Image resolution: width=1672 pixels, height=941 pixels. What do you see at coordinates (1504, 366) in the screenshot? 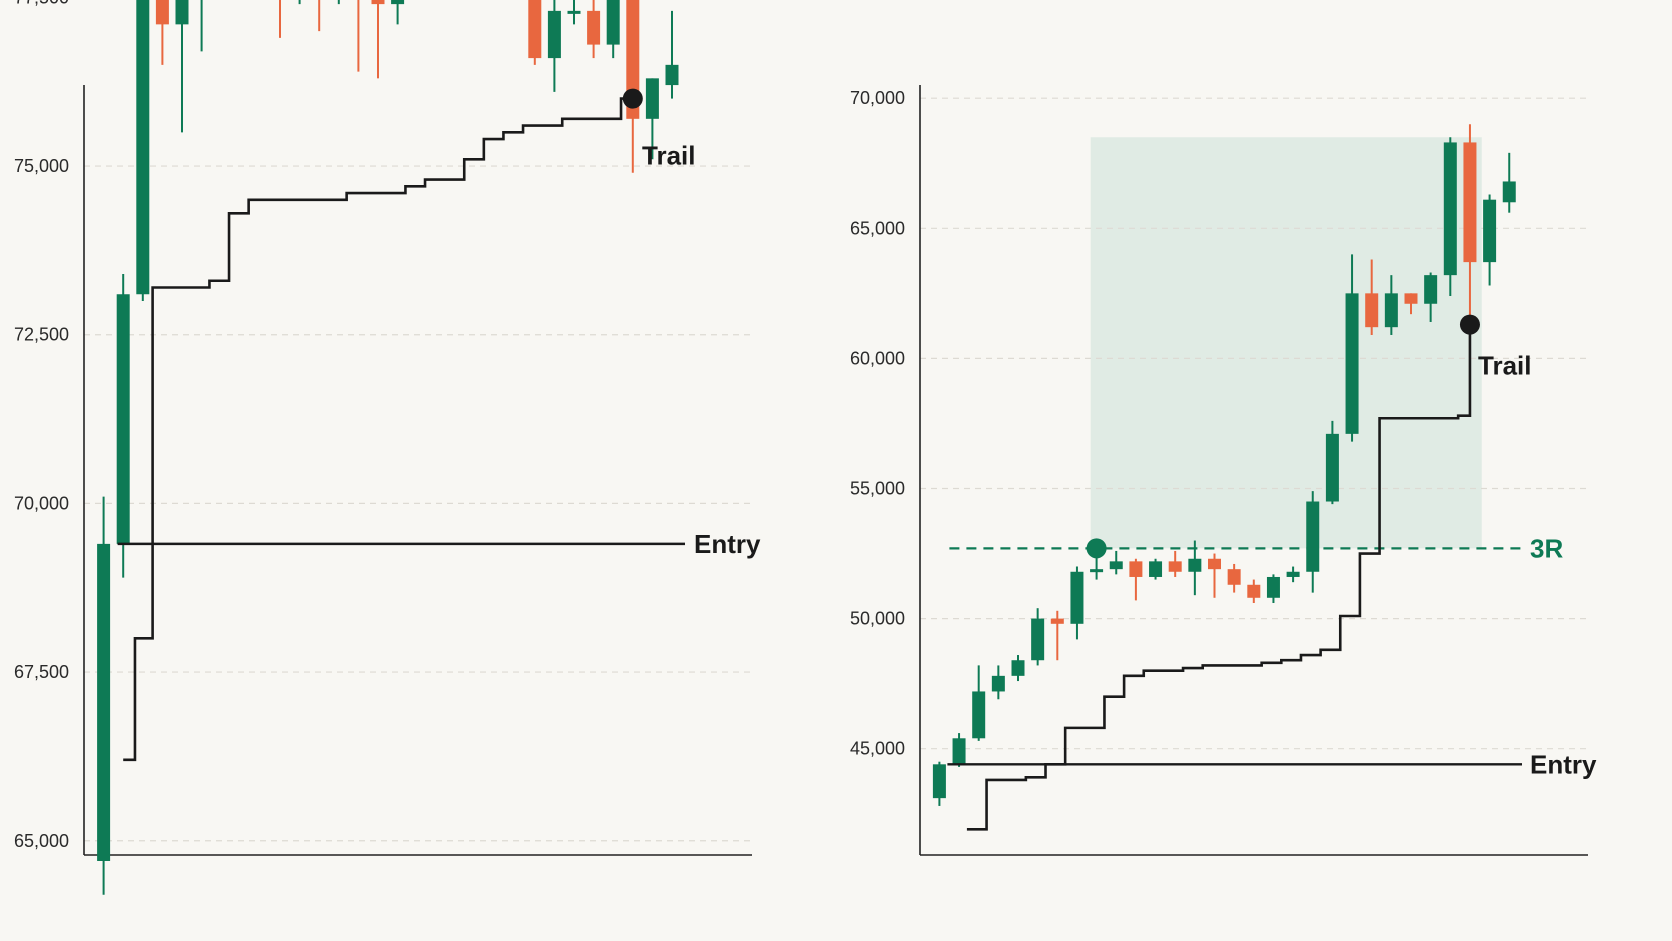
I see `right-trail-label: Trail` at bounding box center [1504, 366].